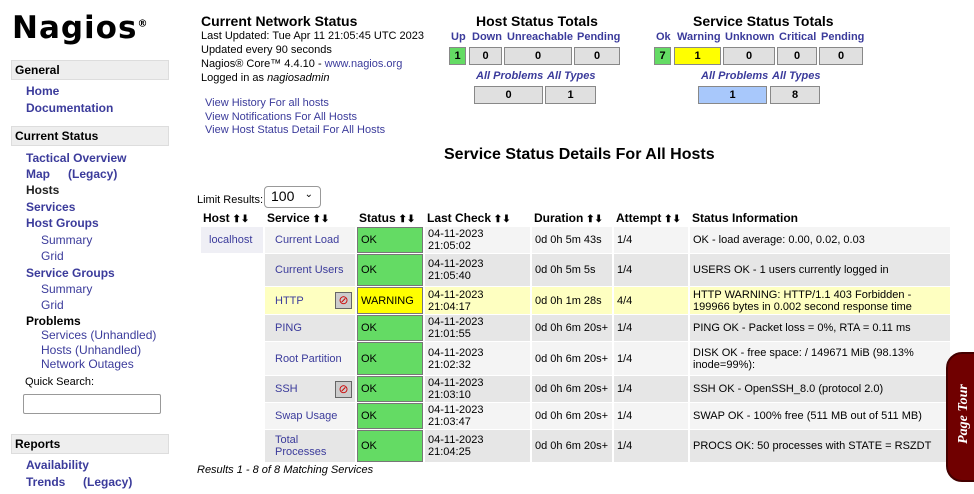 This screenshot has height=494, width=974. I want to click on sidebar-map: Map, so click(38, 174).